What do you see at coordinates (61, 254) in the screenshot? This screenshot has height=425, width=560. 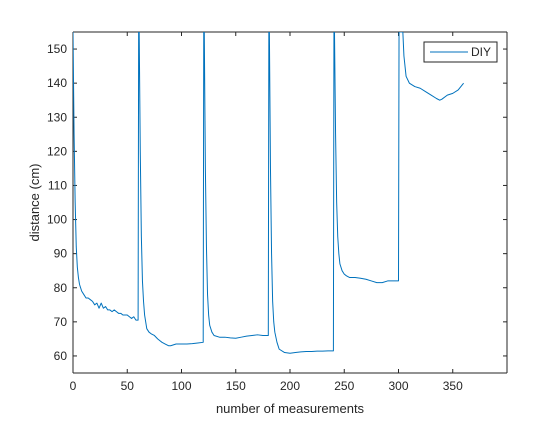 I see `y-tick-label: 90` at bounding box center [61, 254].